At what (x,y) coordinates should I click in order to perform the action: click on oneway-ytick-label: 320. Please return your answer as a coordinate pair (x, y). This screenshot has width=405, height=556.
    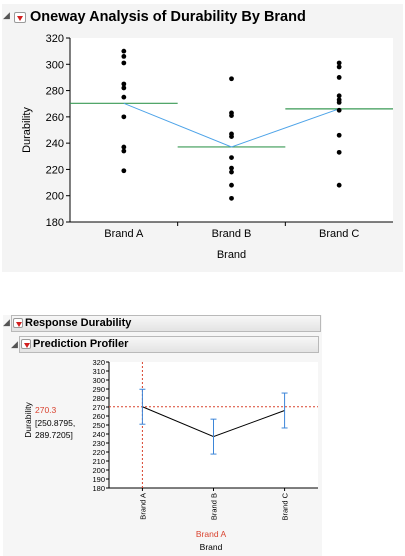
    Looking at the image, I should click on (55, 39).